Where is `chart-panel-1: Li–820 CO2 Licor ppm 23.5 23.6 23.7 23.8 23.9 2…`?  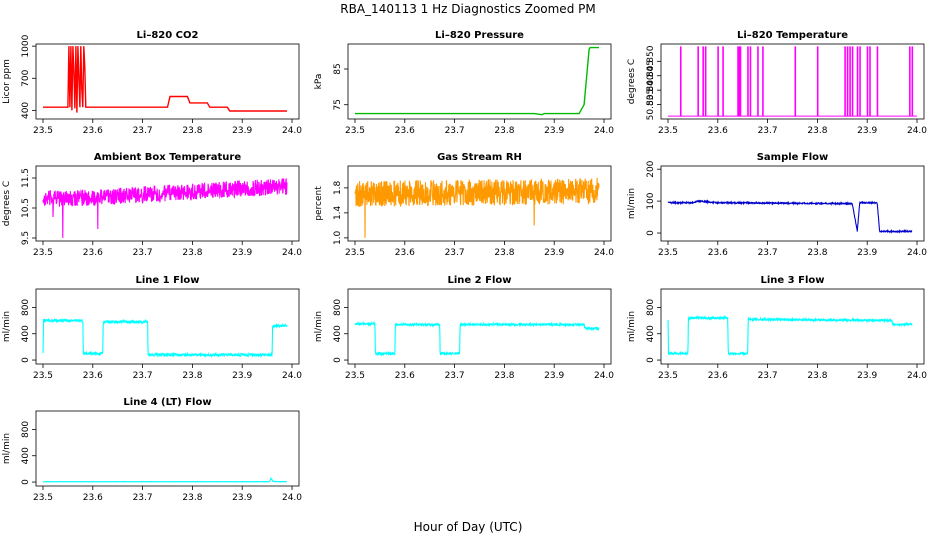
chart-panel-1: Li–820 CO2 Licor ppm 23.5 23.6 23.7 23.8 23.9 2… is located at coordinates (152, 83).